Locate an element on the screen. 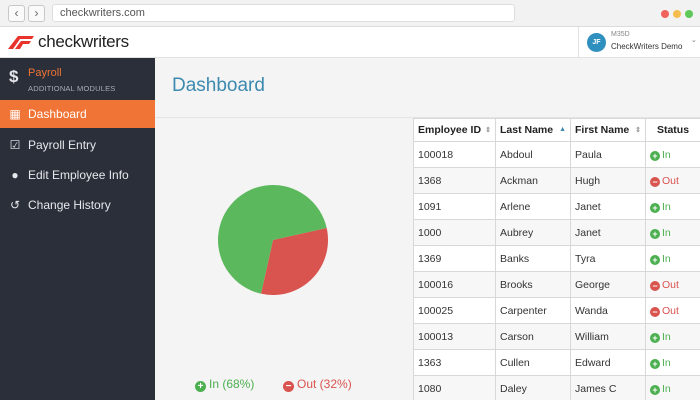 This screenshot has width=700, height=400. table-row: 1363 Cullen Edward + In is located at coordinates (556, 362).